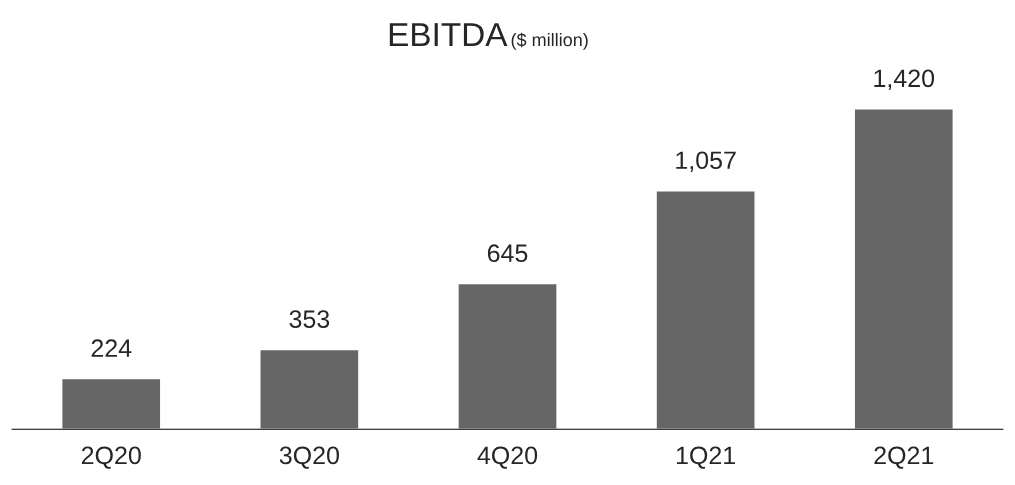 This screenshot has width=1015, height=485. Describe the element at coordinates (507, 457) in the screenshot. I see `x-tick-label: 4Q20` at that location.